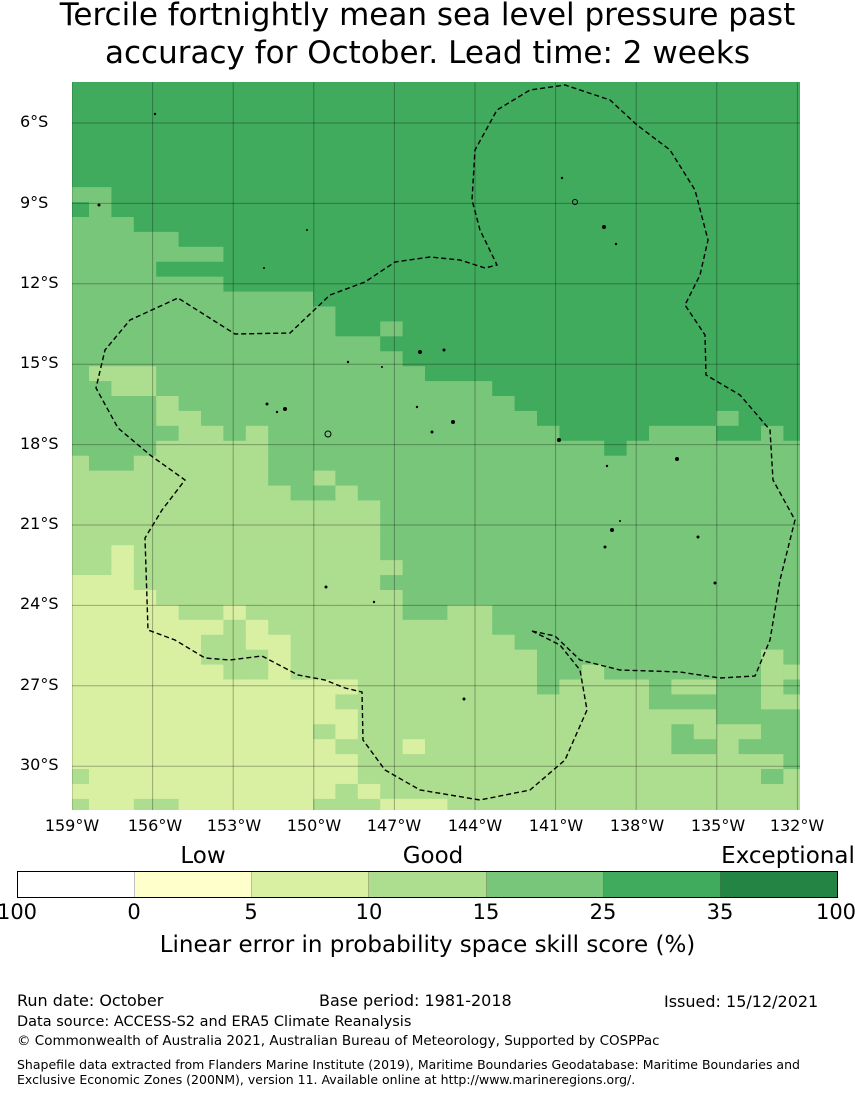 Image resolution: width=855 pixels, height=1095 pixels. What do you see at coordinates (720, 912) in the screenshot?
I see `colorbar-tick: 35` at bounding box center [720, 912].